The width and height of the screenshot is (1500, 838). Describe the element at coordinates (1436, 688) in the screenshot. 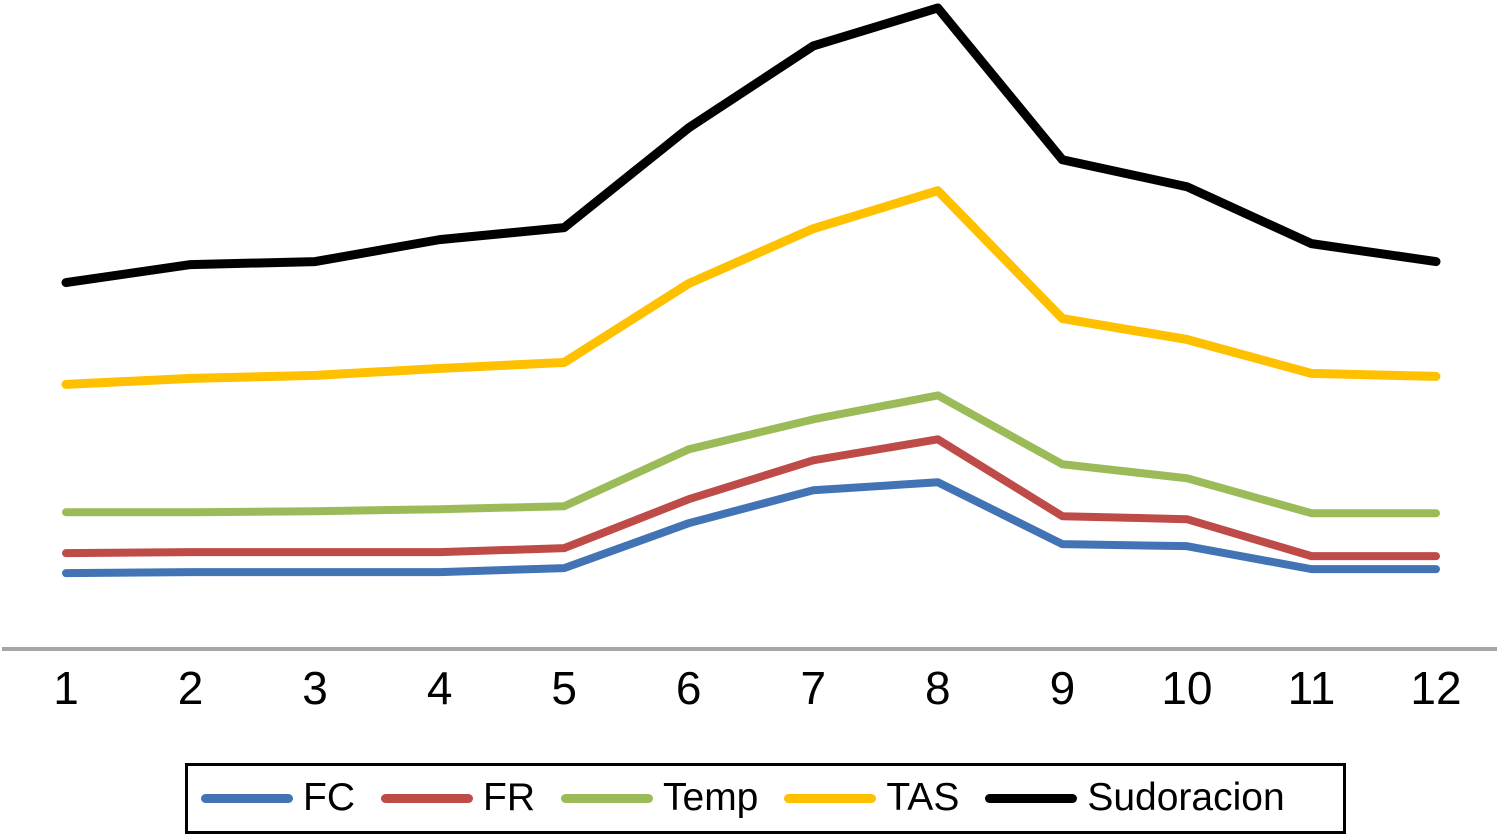

I see `x-tick-label: 12` at that location.